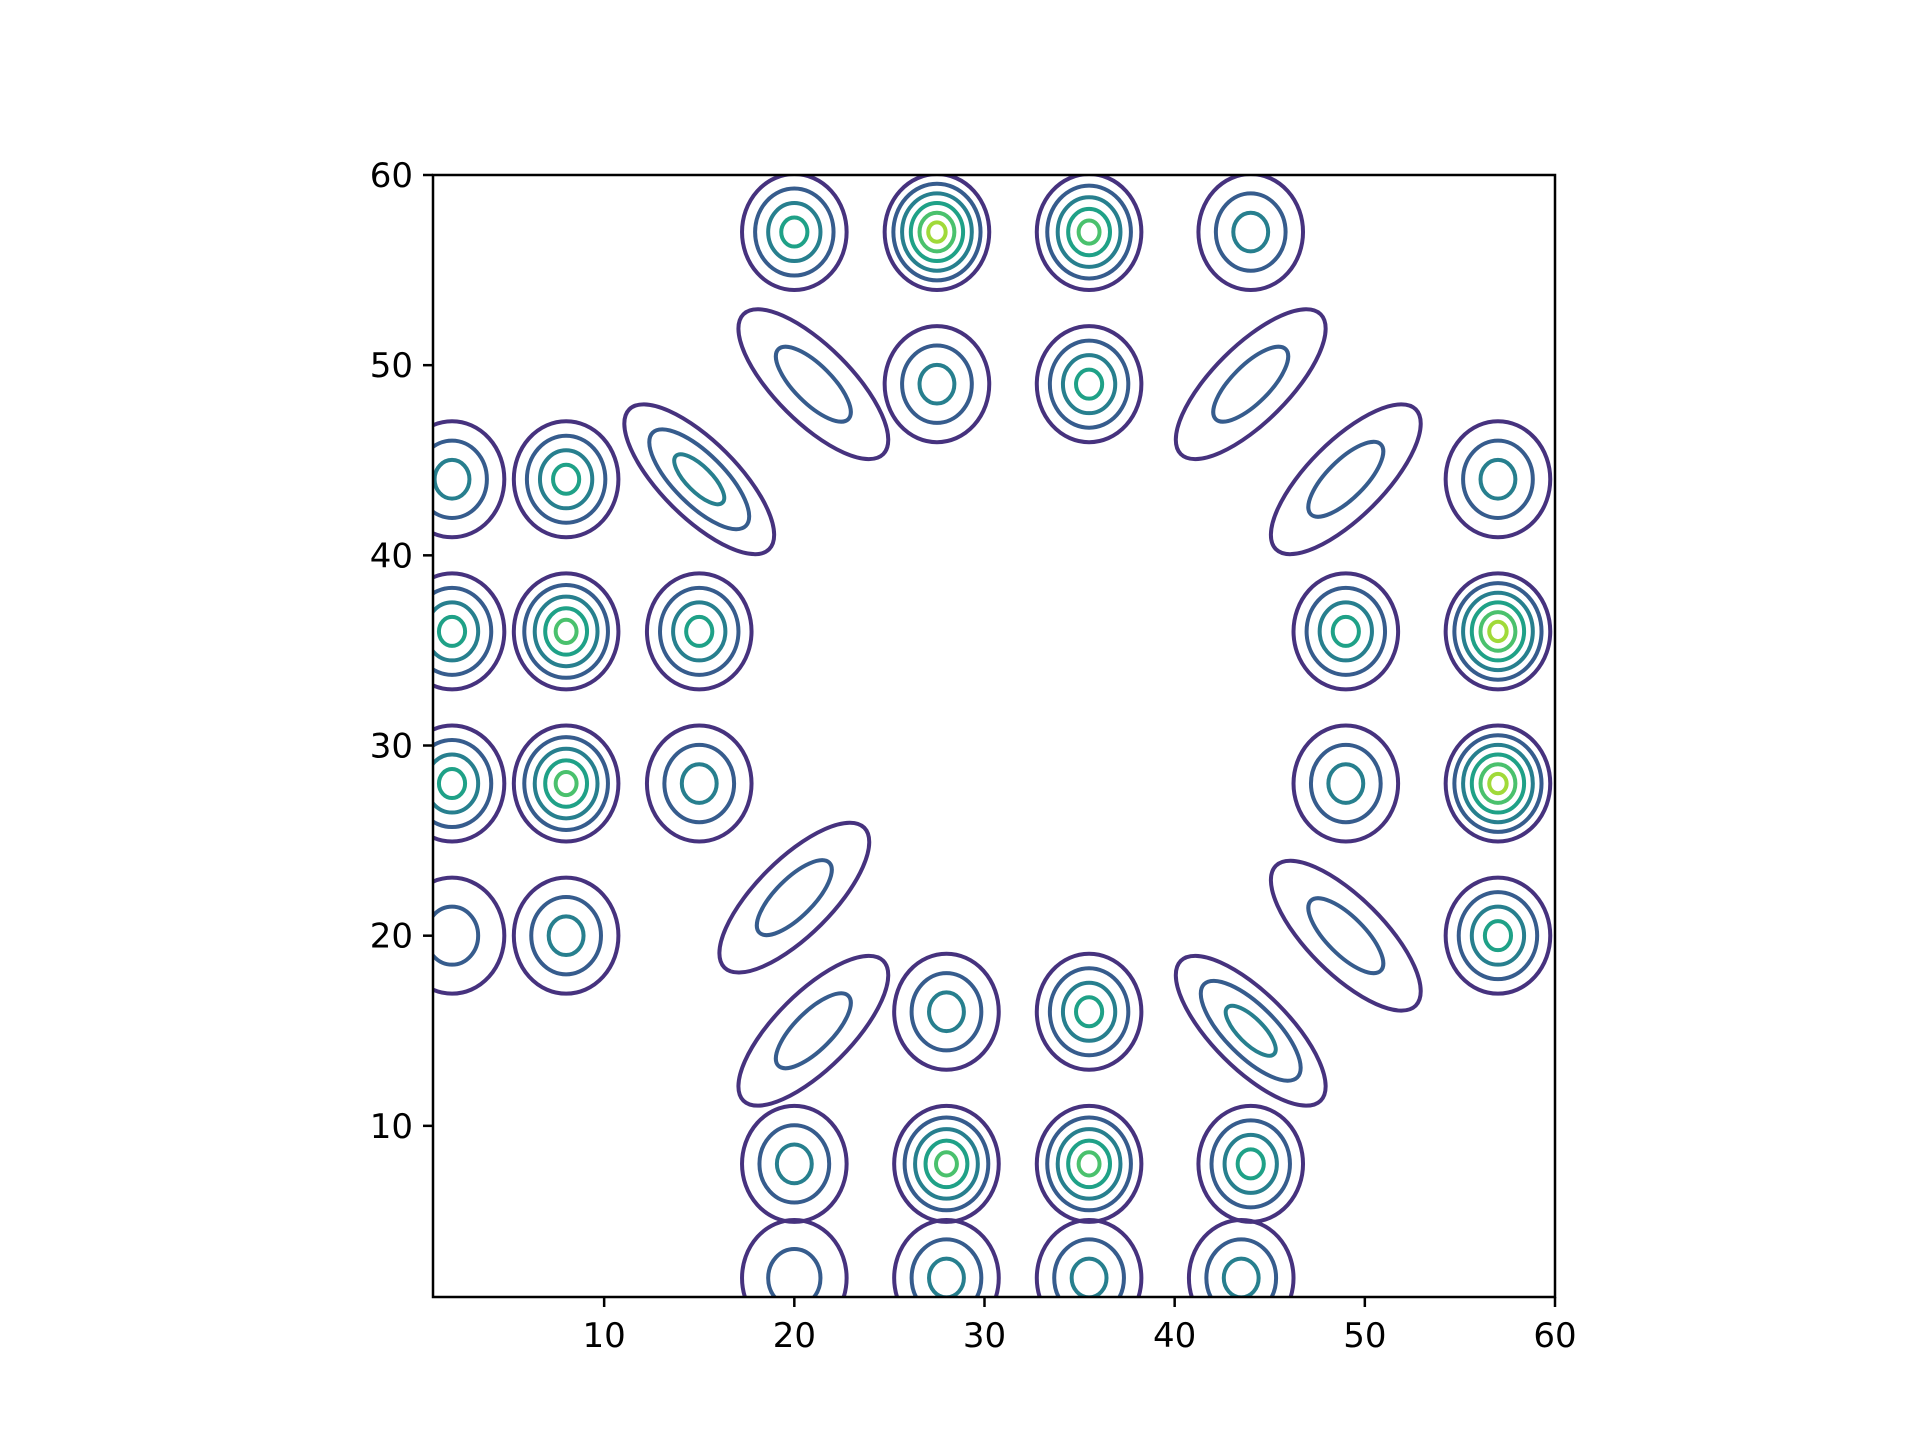 The width and height of the screenshot is (1920, 1440). I want to click on y-tick-label: 40, so click(391, 556).